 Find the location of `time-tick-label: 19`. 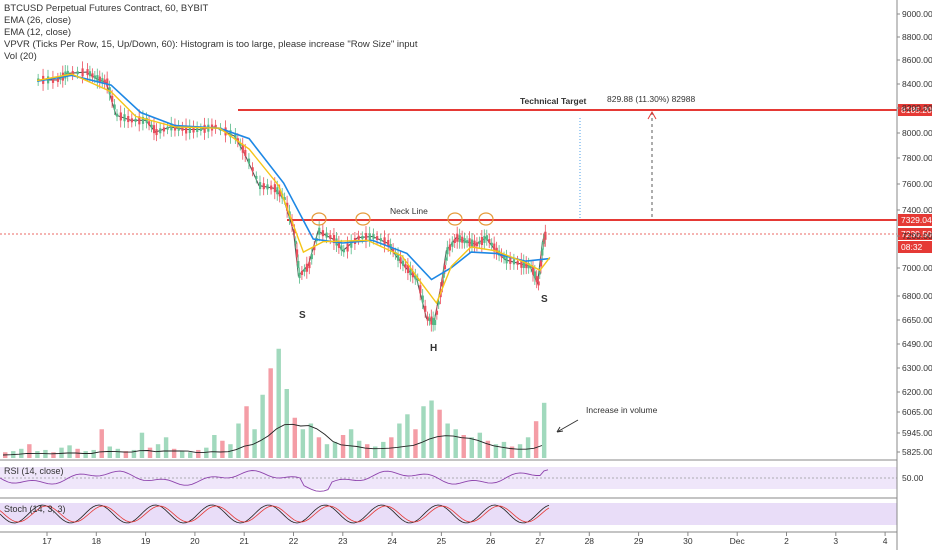

time-tick-label: 19 is located at coordinates (146, 541).